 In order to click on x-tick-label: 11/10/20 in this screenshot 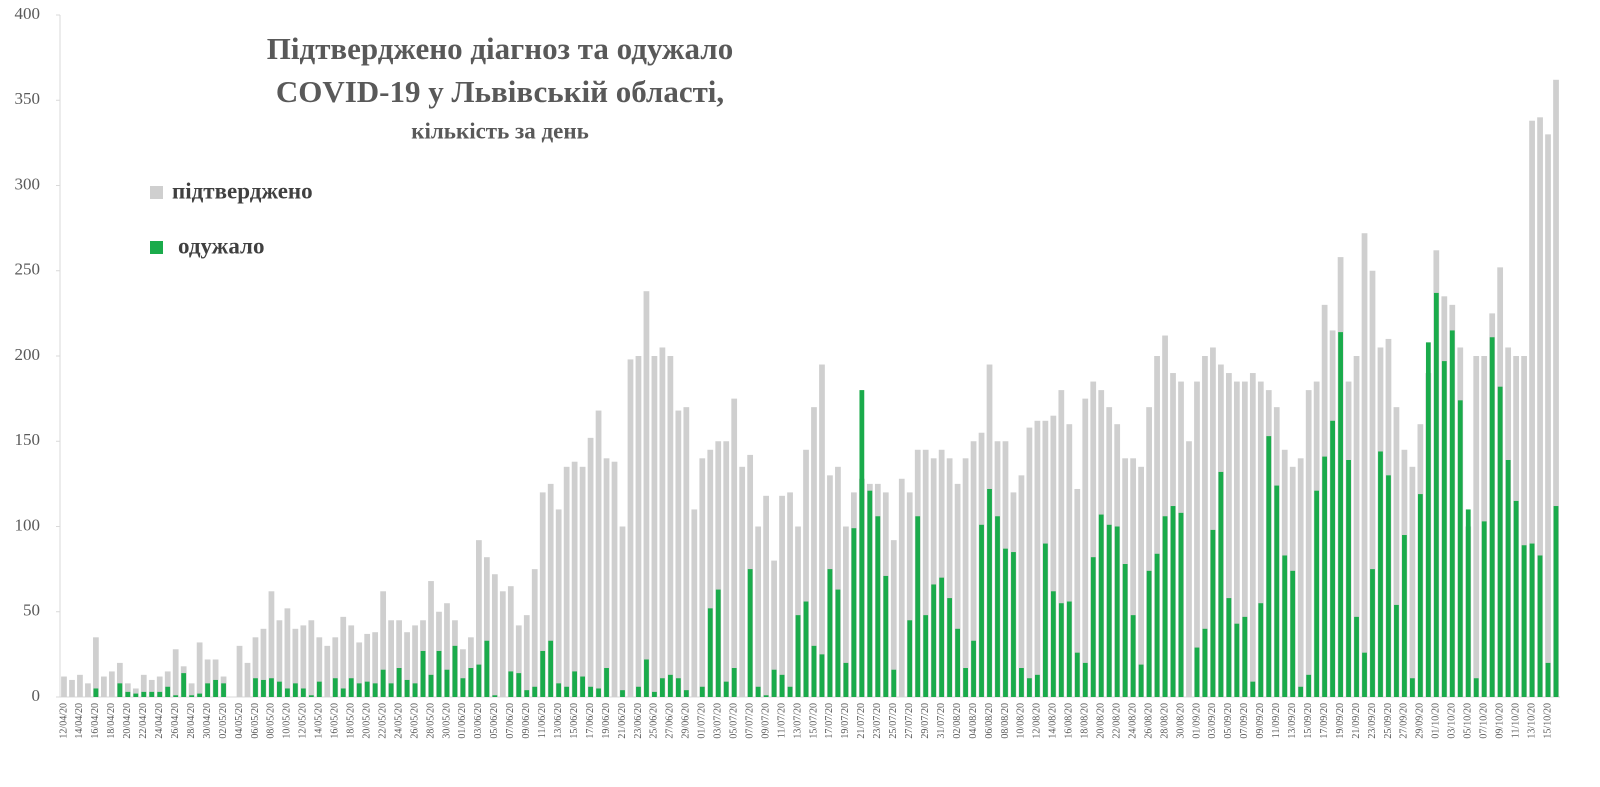, I will do `click(1515, 720)`.